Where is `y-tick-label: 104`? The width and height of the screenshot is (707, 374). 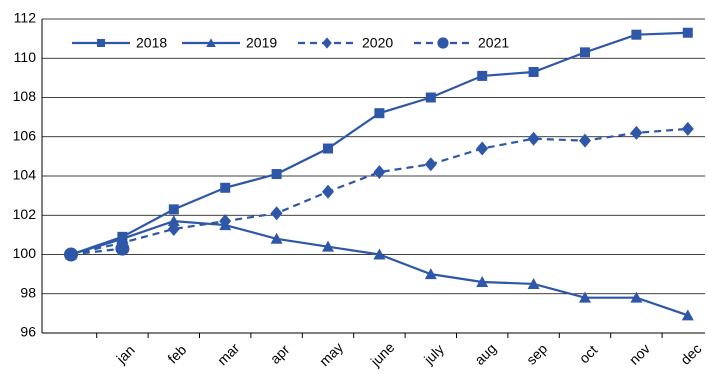 y-tick-label: 104 is located at coordinates (25, 175).